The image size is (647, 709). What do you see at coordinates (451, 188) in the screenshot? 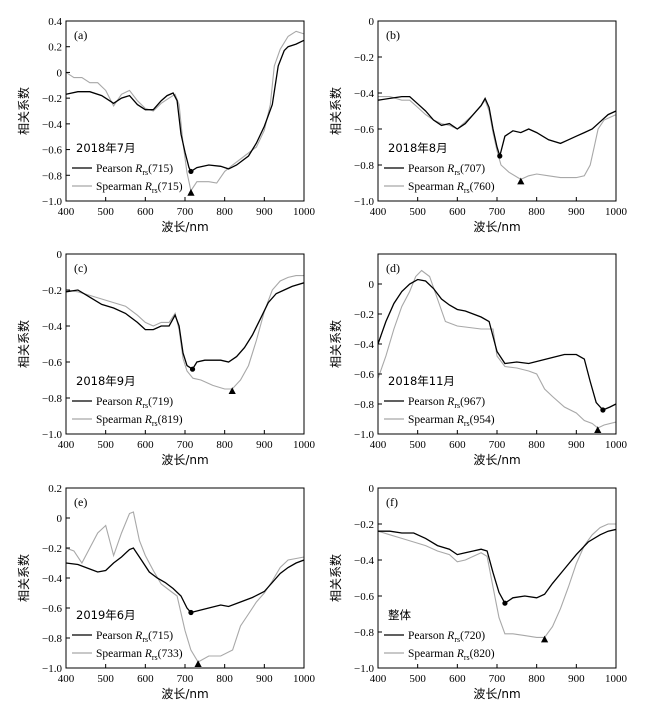
I see `legend-entry-spearman: Spearman Rrs(760)` at bounding box center [451, 188].